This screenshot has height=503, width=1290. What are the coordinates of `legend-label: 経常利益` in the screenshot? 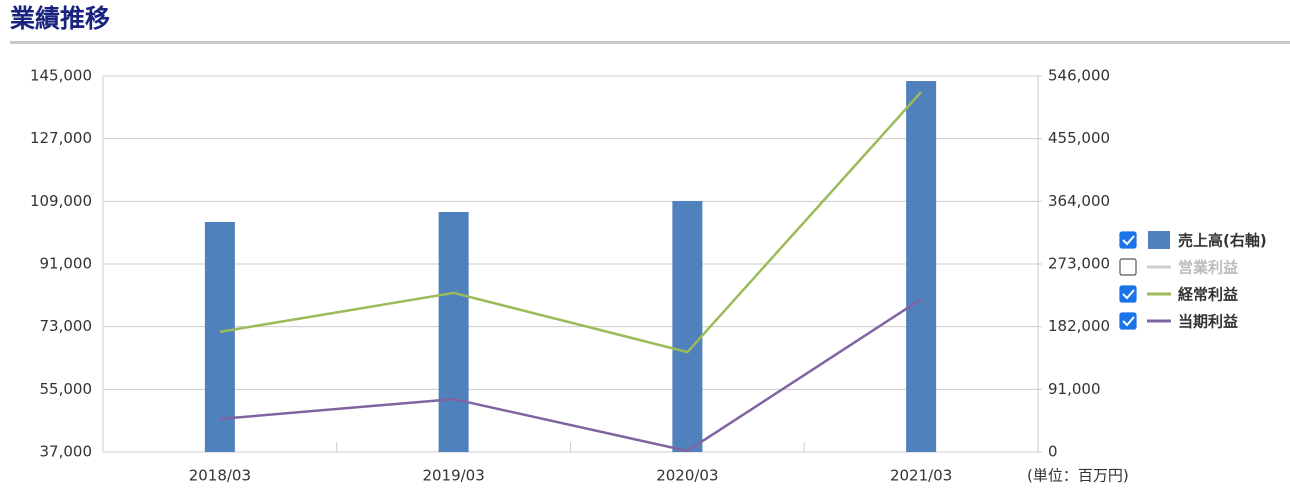 It's located at (1208, 295).